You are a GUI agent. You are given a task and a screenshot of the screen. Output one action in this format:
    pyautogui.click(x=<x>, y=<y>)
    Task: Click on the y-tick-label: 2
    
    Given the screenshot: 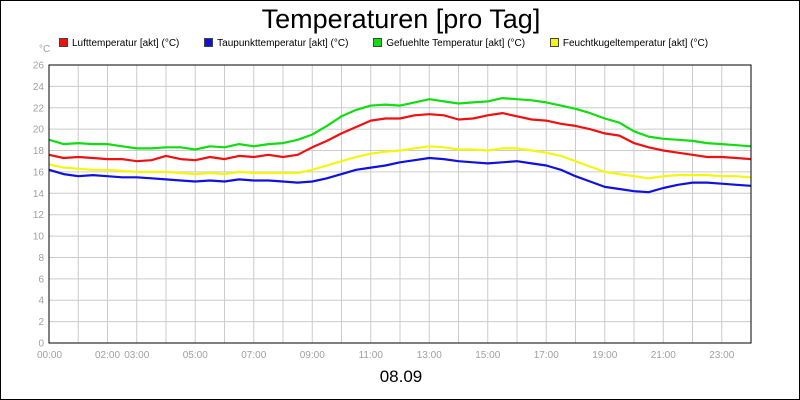 What is the action you would take?
    pyautogui.click(x=41, y=322)
    